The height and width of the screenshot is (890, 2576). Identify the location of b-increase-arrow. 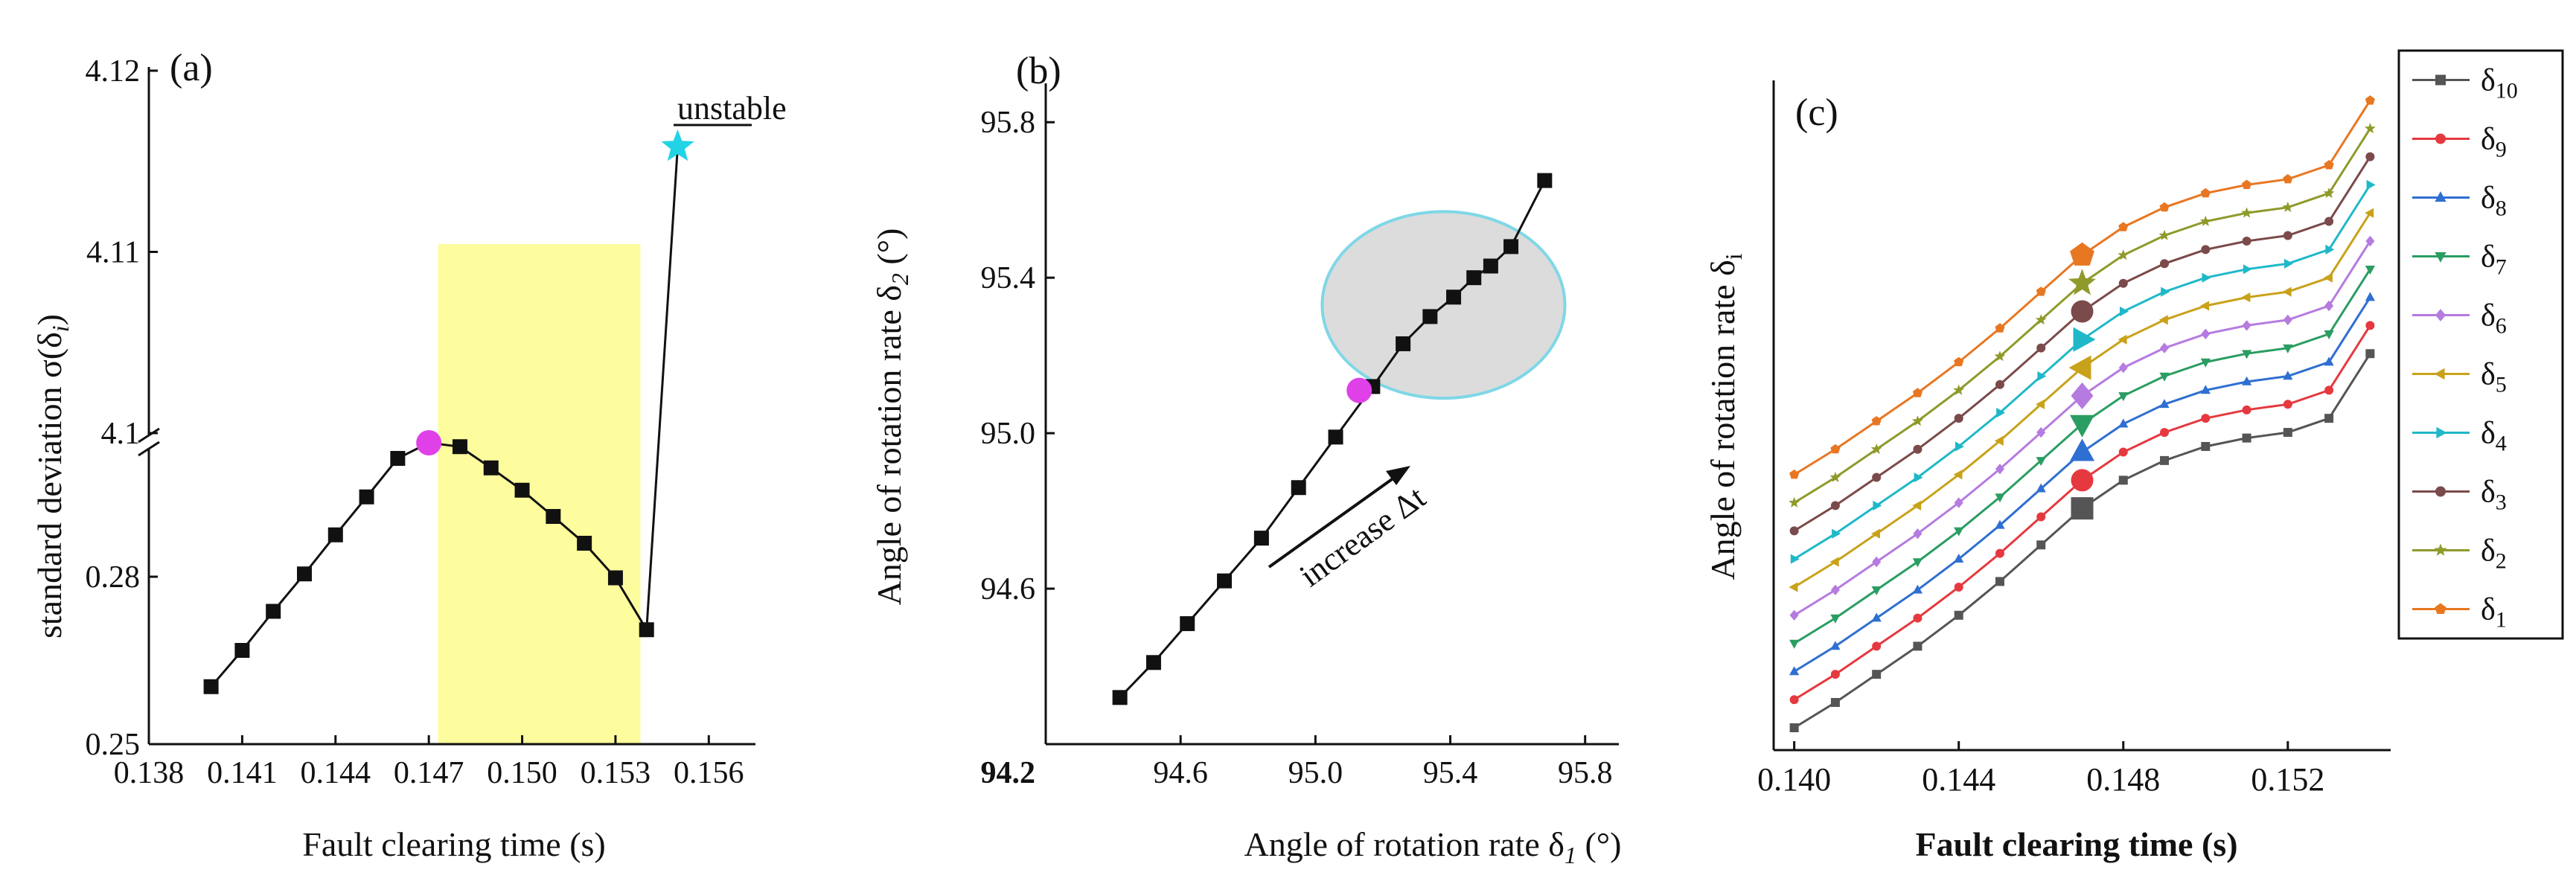
(1339, 517).